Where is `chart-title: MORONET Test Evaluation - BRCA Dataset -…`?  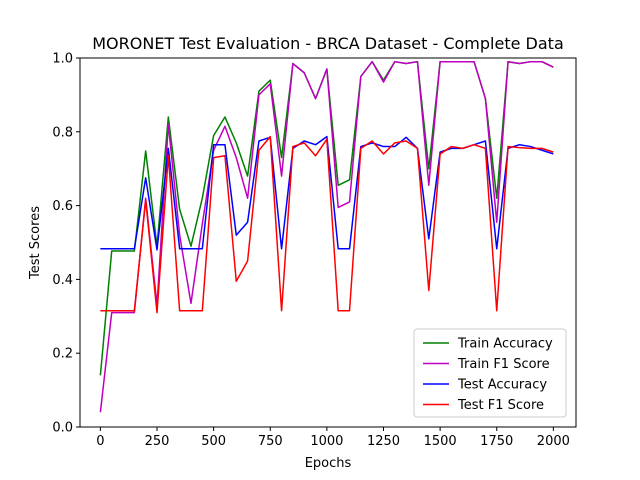
chart-title: MORONET Test Evaluation - BRCA Dataset -… is located at coordinates (328, 43).